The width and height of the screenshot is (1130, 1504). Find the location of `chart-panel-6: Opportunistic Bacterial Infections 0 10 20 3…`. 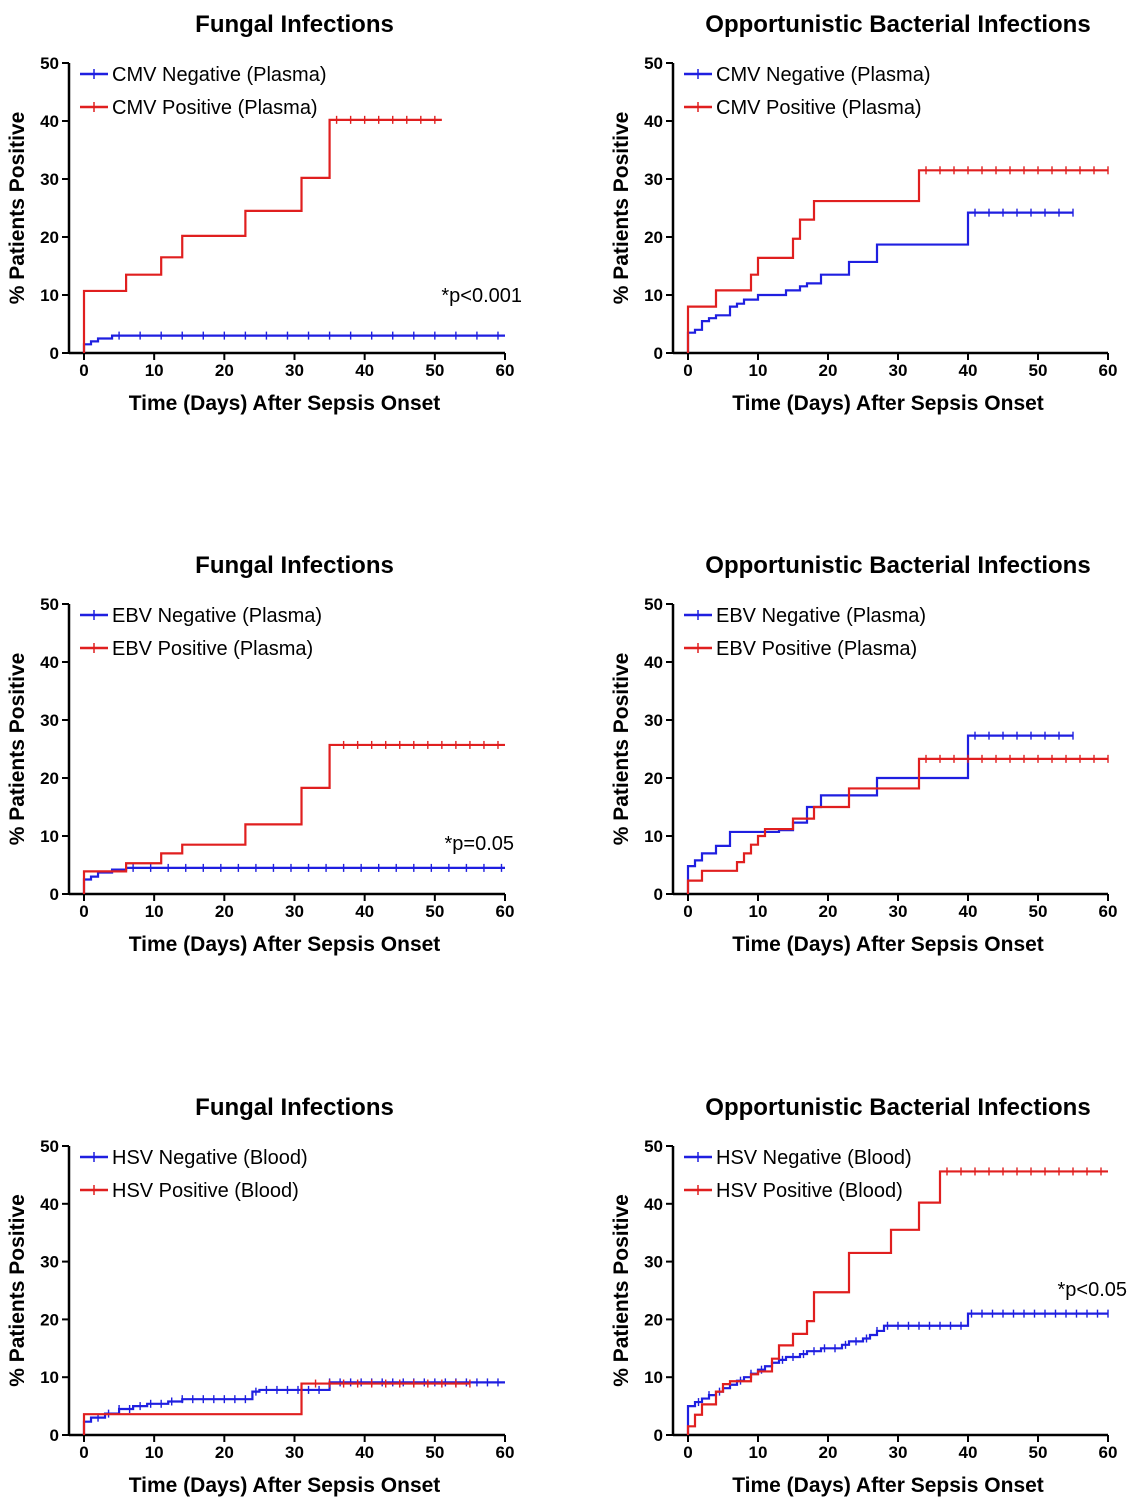

chart-panel-6: Opportunistic Bacterial Infections 0 10 20 3… is located at coordinates (868, 1295).